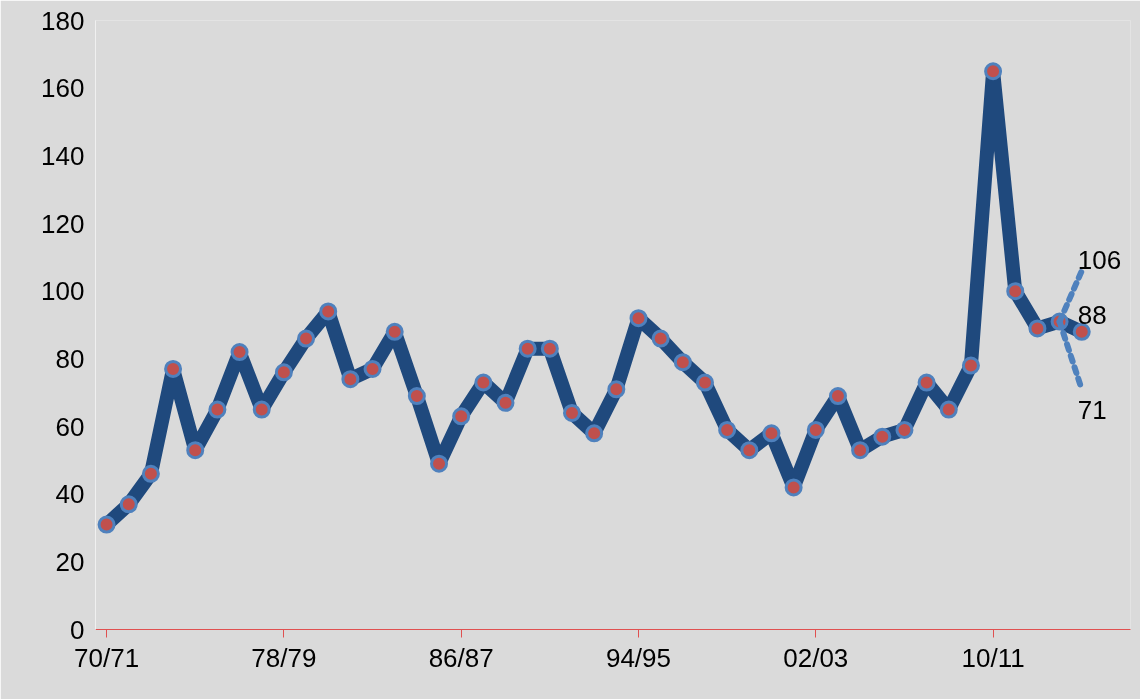  What do you see at coordinates (70, 494) in the screenshot?
I see `y-tick-label: 40` at bounding box center [70, 494].